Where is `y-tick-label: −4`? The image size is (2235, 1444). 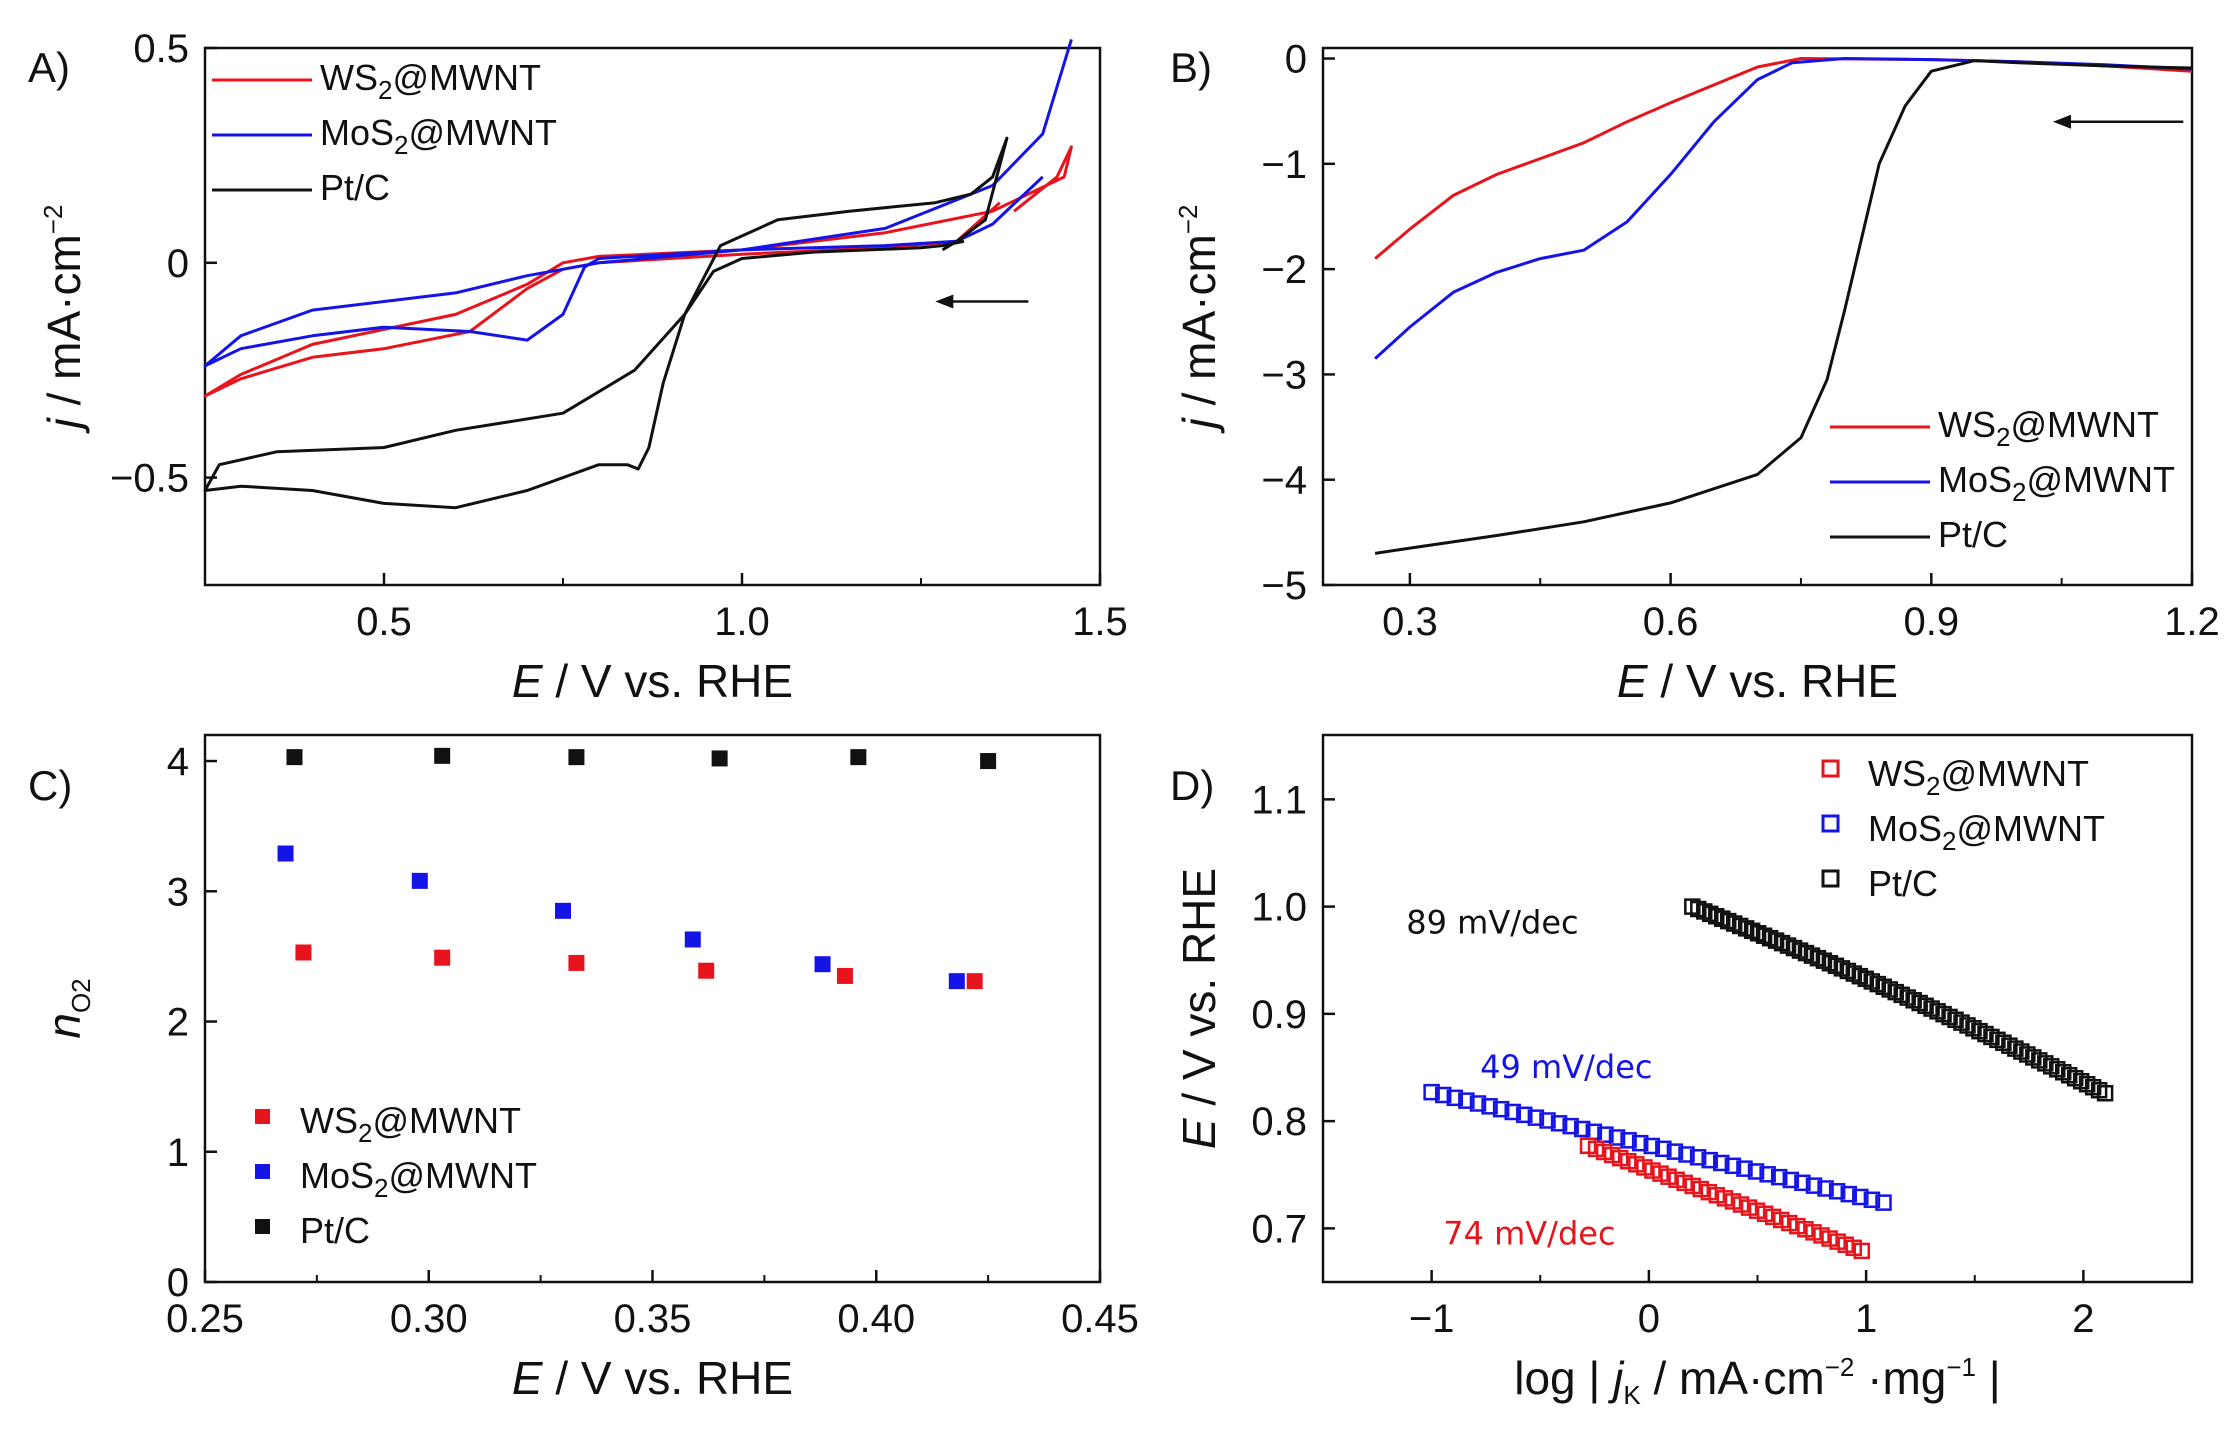
y-tick-label: −4 is located at coordinates (1284, 481).